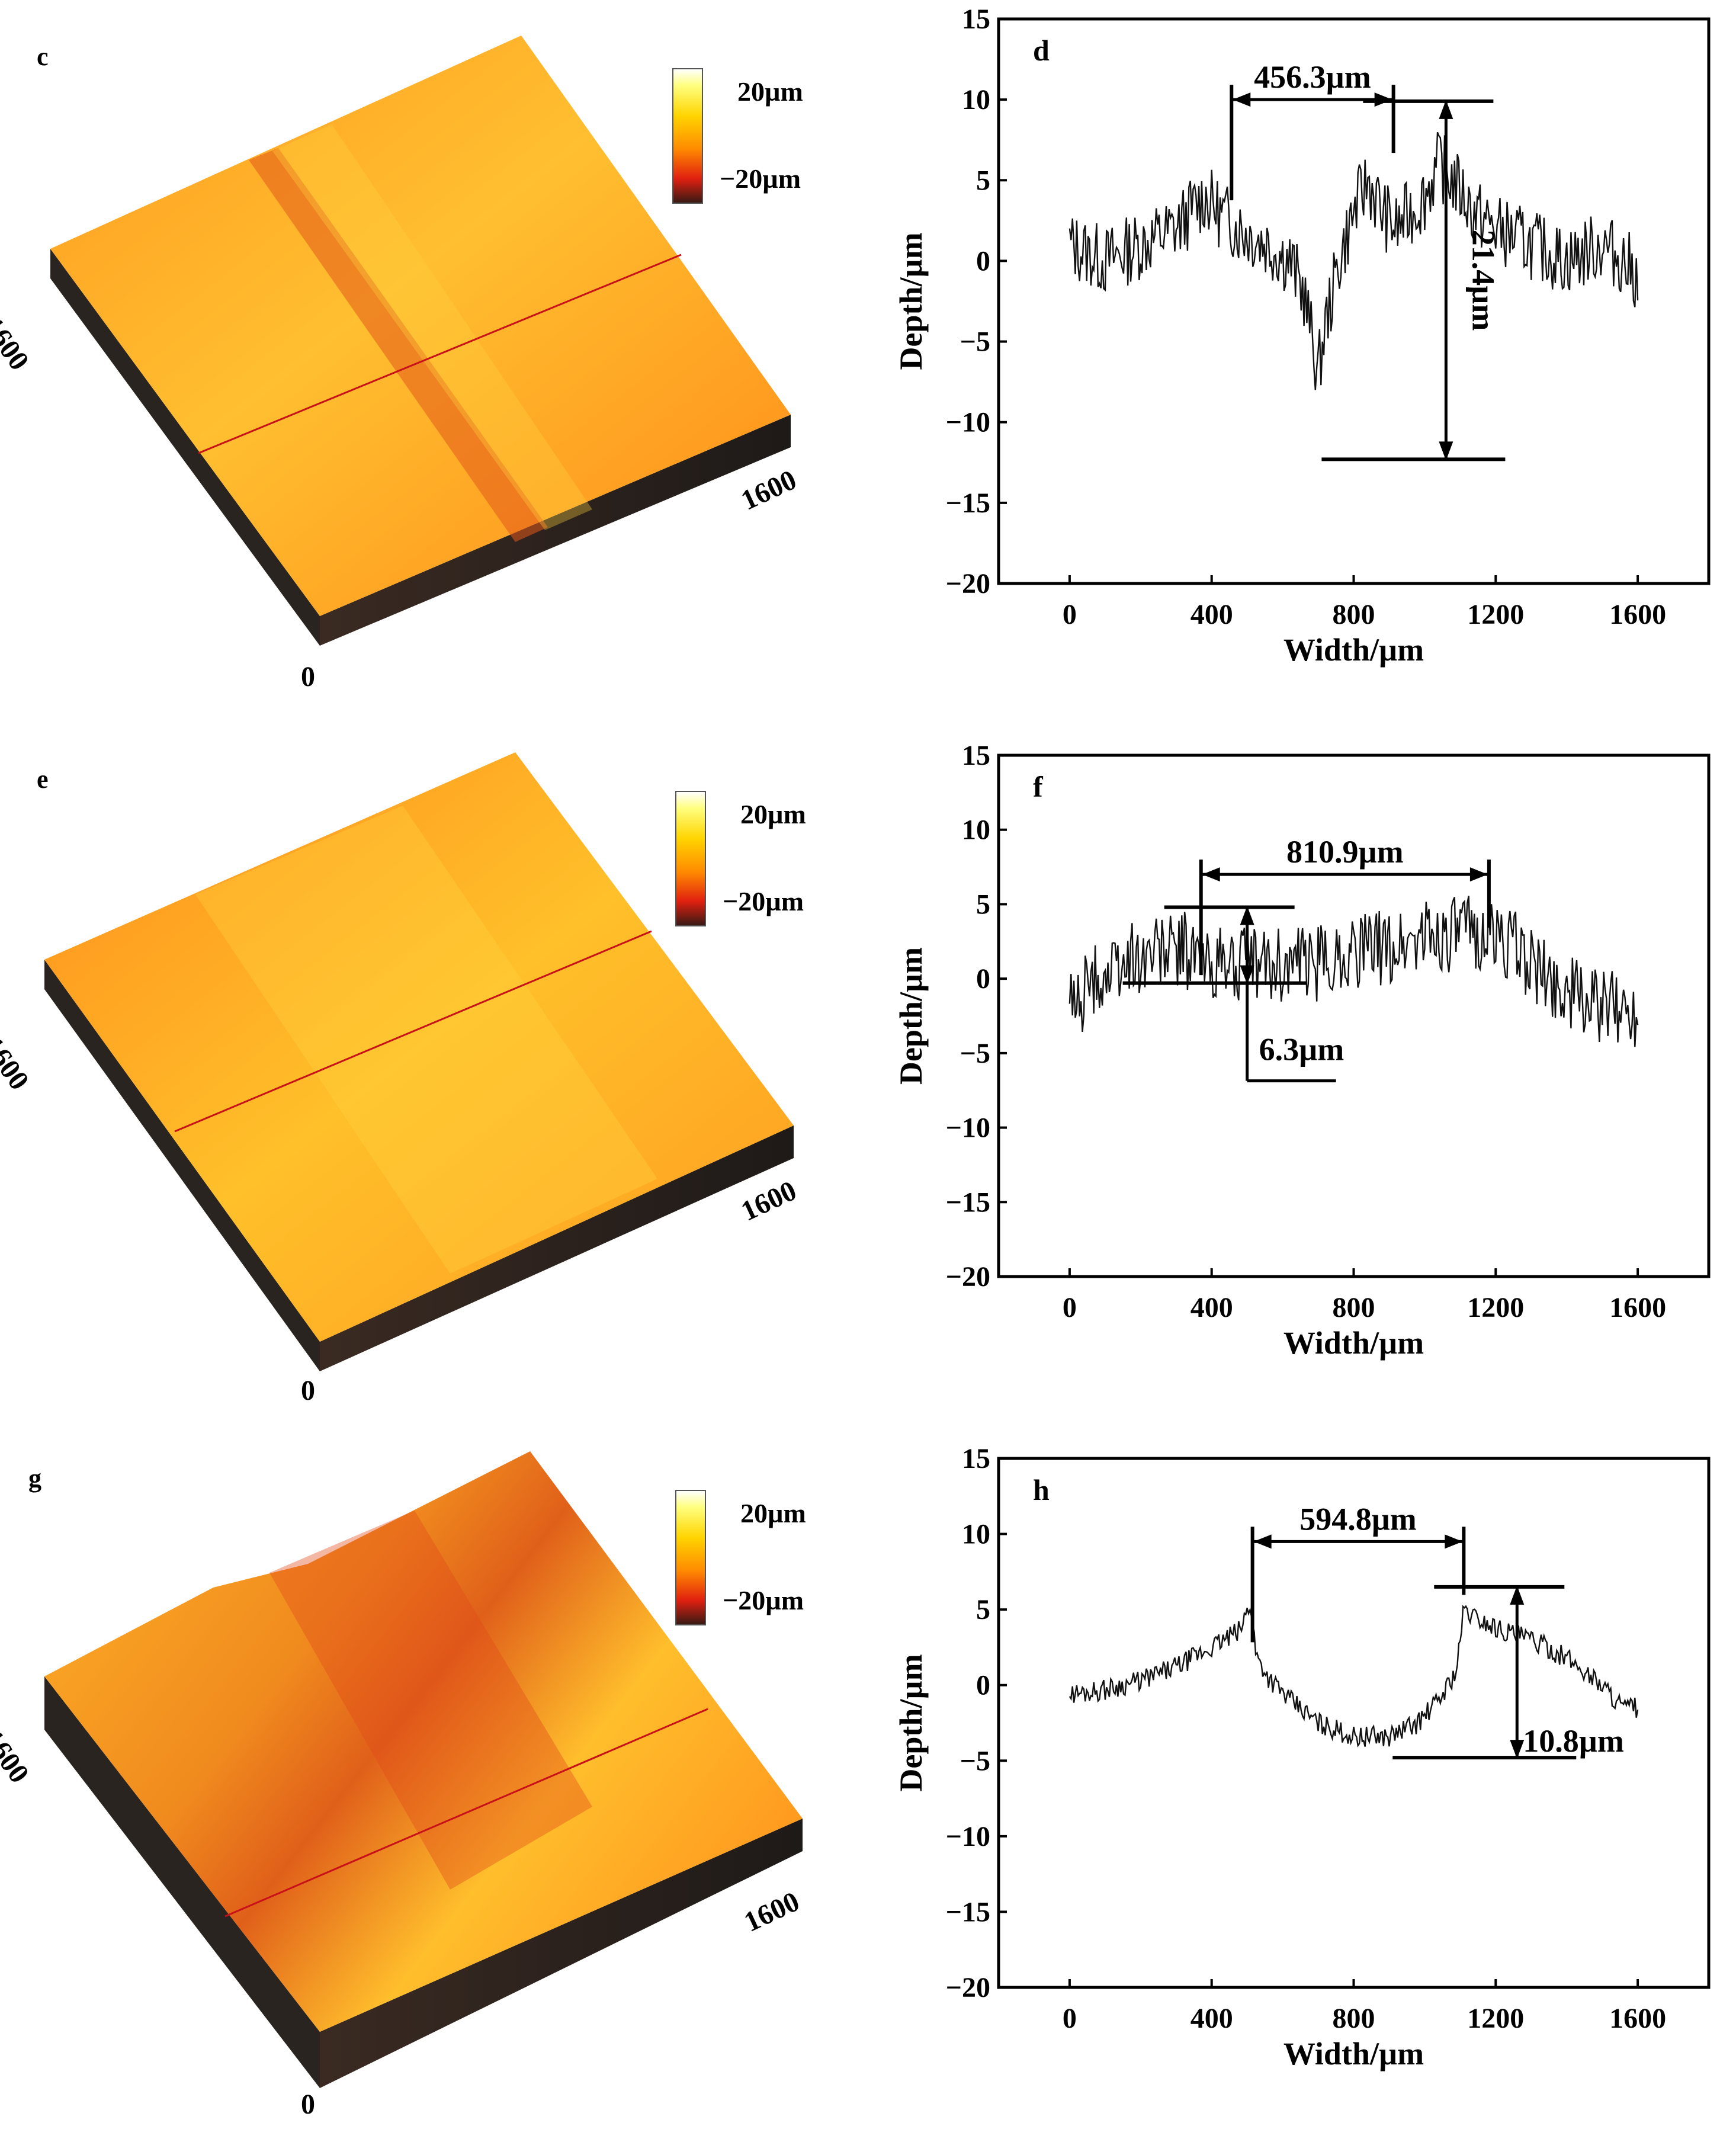  Describe the element at coordinates (770, 91) in the screenshot. I see `colorbar-max-c: 20µm` at that location.